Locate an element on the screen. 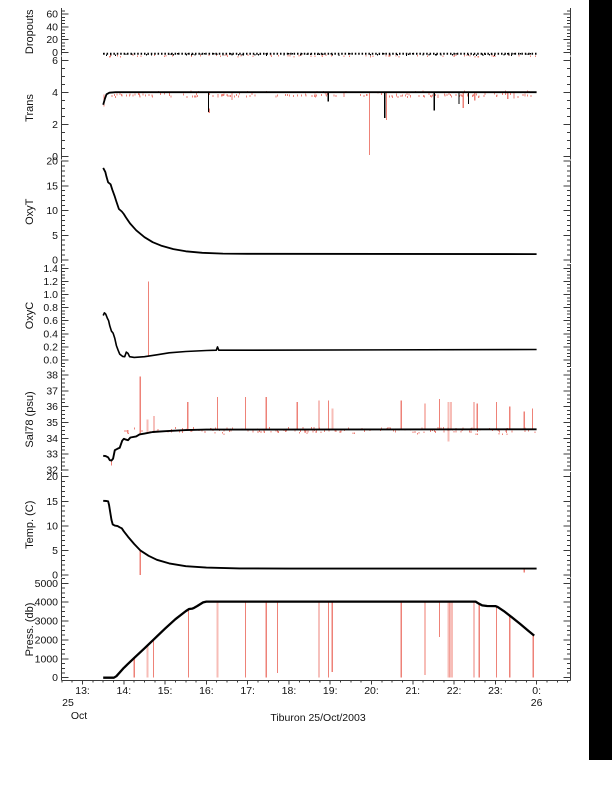 This screenshot has width=612, height=785. y-tick-label-dropouts: 0 is located at coordinates (55, 53).